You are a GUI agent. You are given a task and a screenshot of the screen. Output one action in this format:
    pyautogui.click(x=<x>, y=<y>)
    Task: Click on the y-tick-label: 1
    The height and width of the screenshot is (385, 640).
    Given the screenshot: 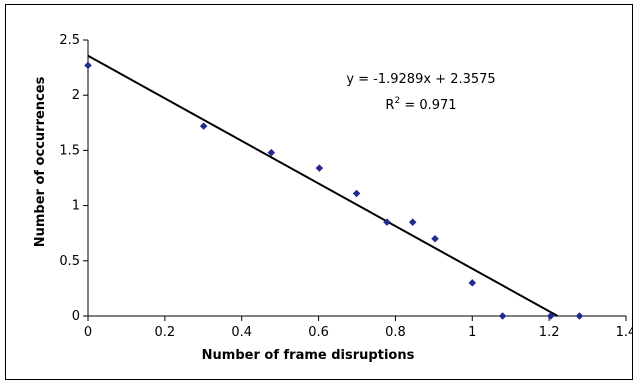 What is the action you would take?
    pyautogui.click(x=76, y=206)
    